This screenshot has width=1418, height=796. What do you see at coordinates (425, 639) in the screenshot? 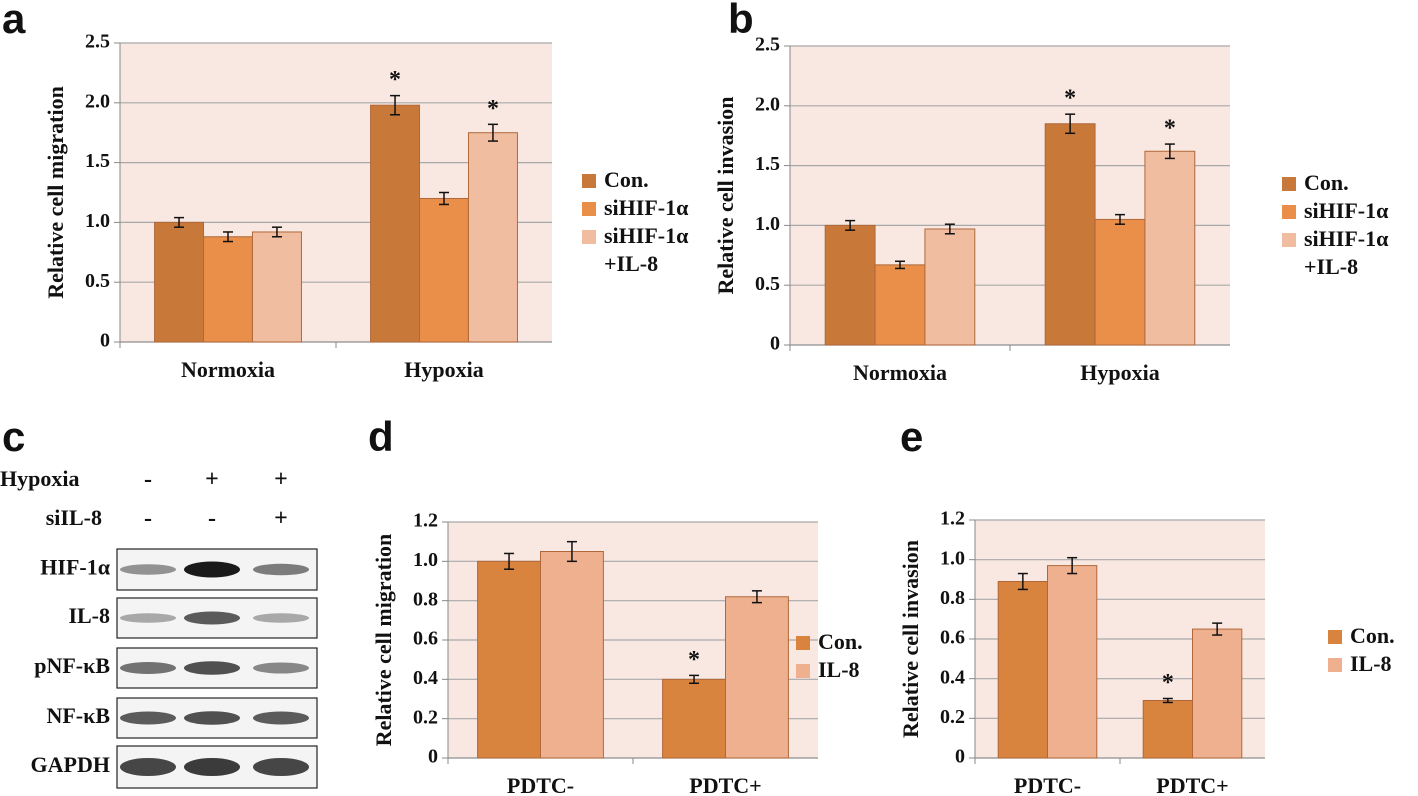
I see `y-tick-label: 0.6` at bounding box center [425, 639].